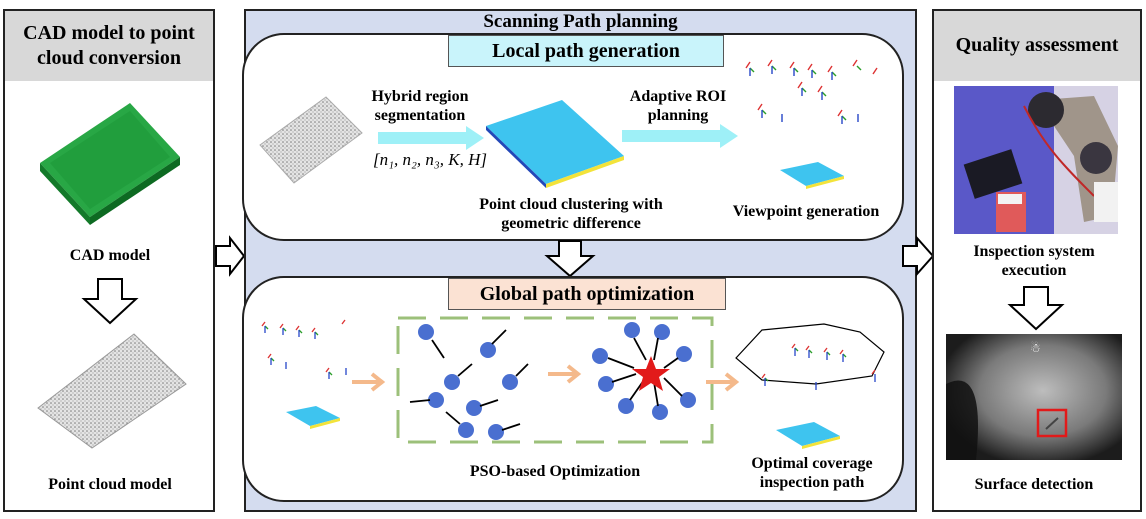 The width and height of the screenshot is (1146, 519). What do you see at coordinates (110, 301) in the screenshot?
I see `down-arrow-icon` at bounding box center [110, 301].